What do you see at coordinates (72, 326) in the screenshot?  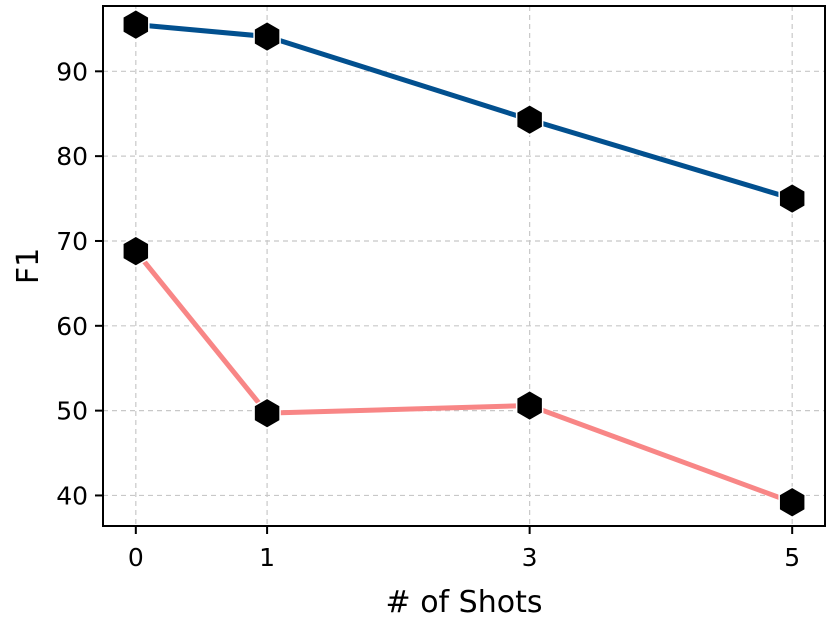 I see `y-tick-label: 60` at bounding box center [72, 326].